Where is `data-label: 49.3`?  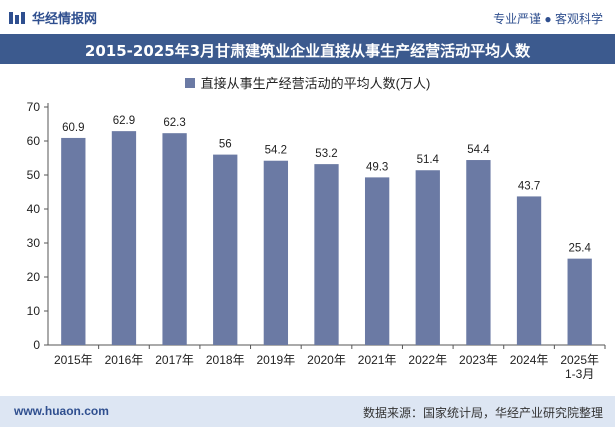
data-label: 49.3 is located at coordinates (377, 167).